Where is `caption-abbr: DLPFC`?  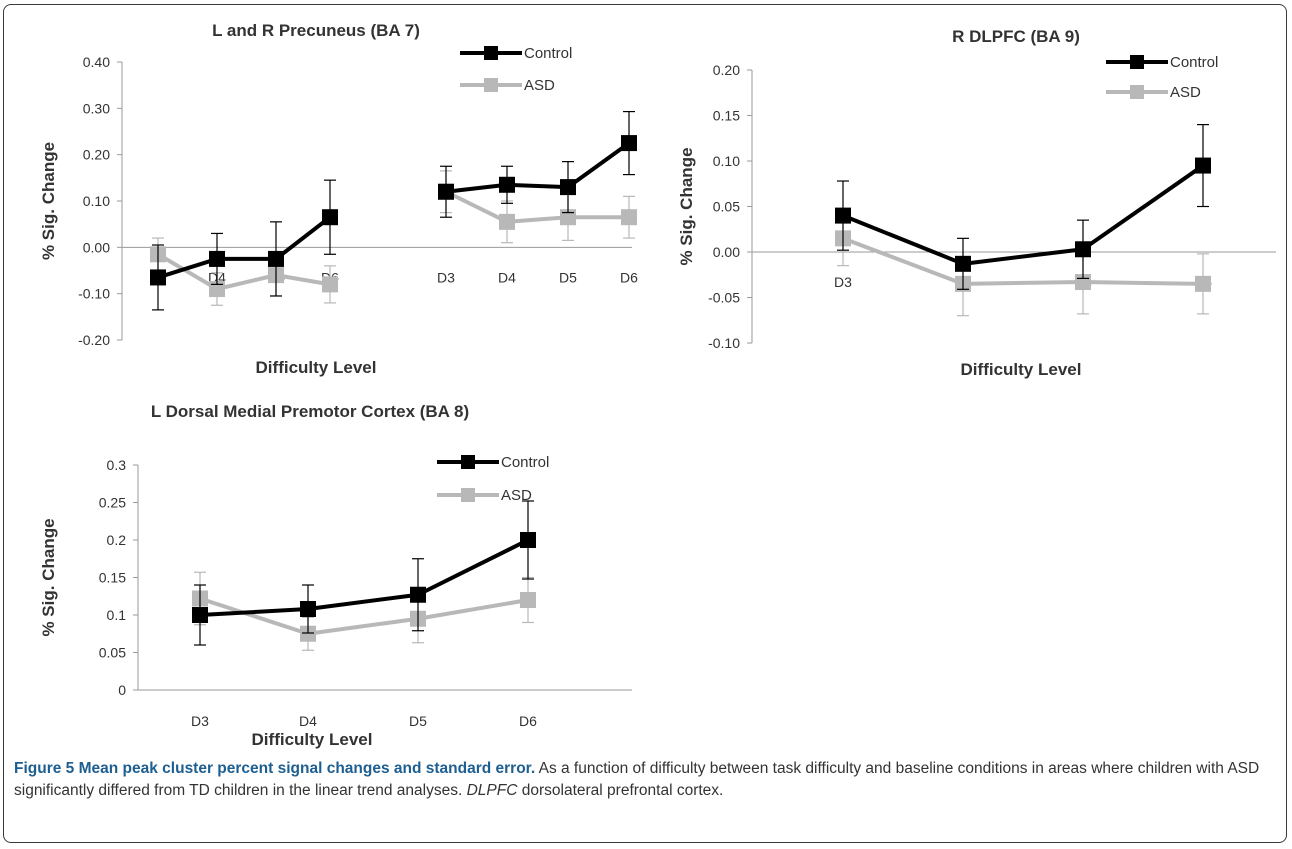 caption-abbr: DLPFC is located at coordinates (492, 790).